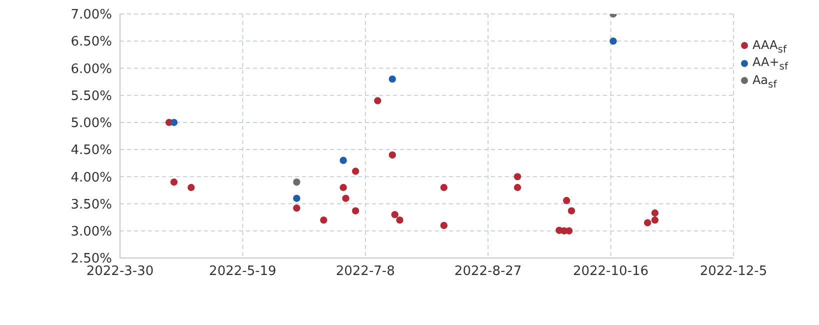  What do you see at coordinates (91, 69) in the screenshot?
I see `y-tick-label: 6.00%` at bounding box center [91, 69].